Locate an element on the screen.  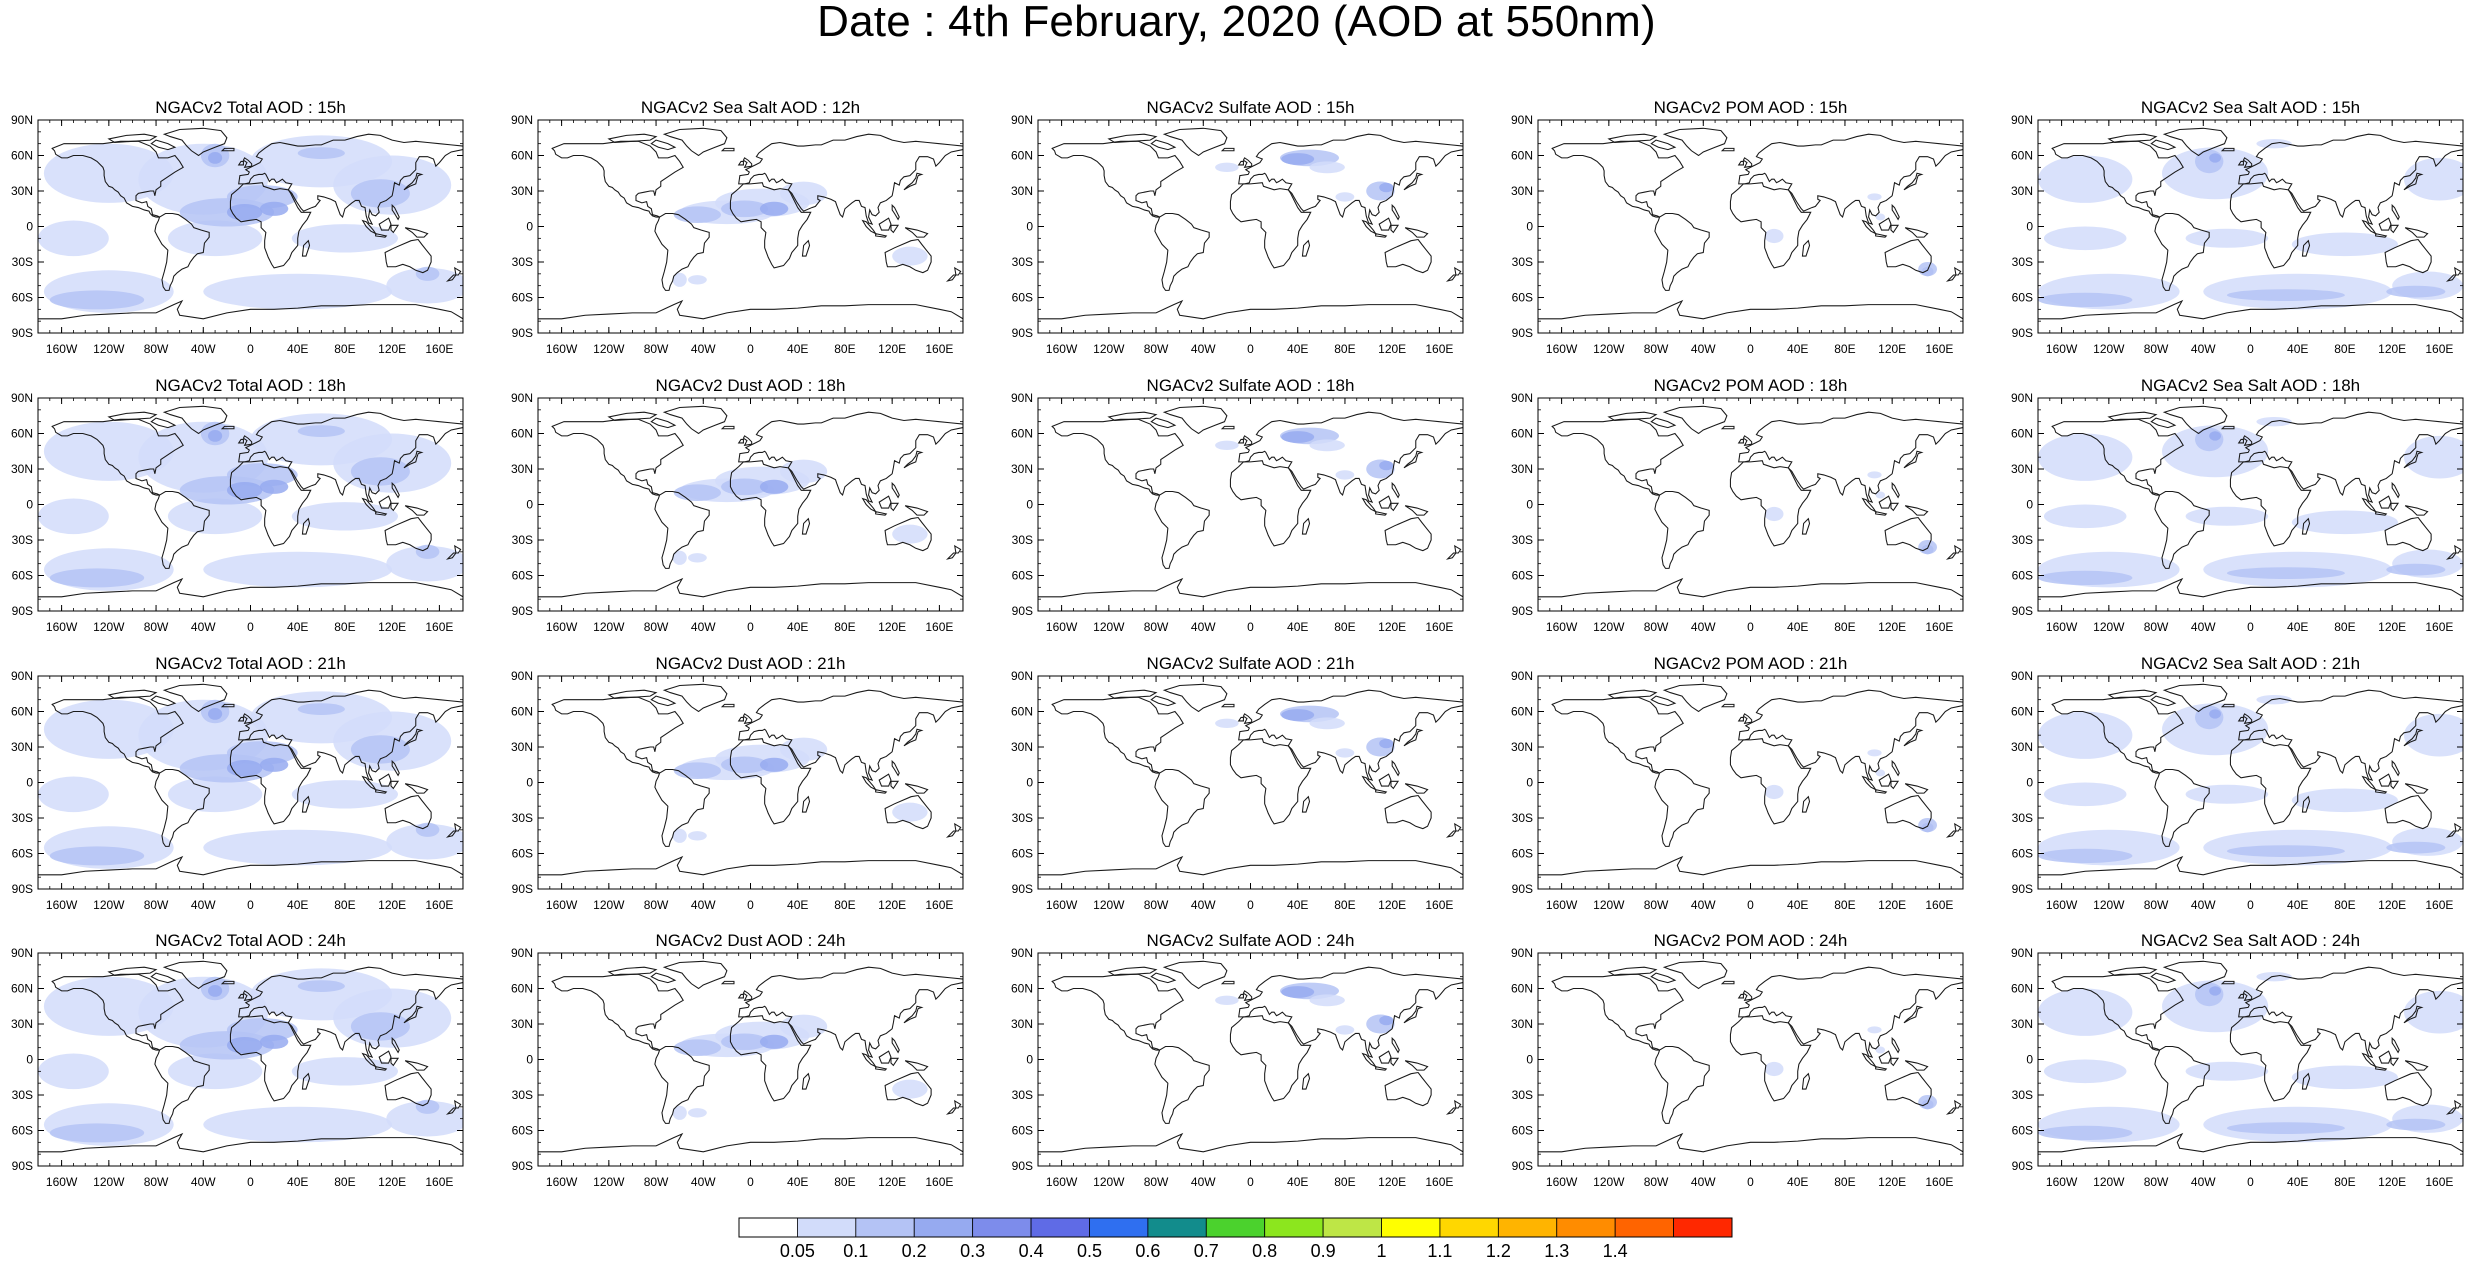
panel-title: NGACv2 Sulfate AOD : 18h is located at coordinates (1251, 385).